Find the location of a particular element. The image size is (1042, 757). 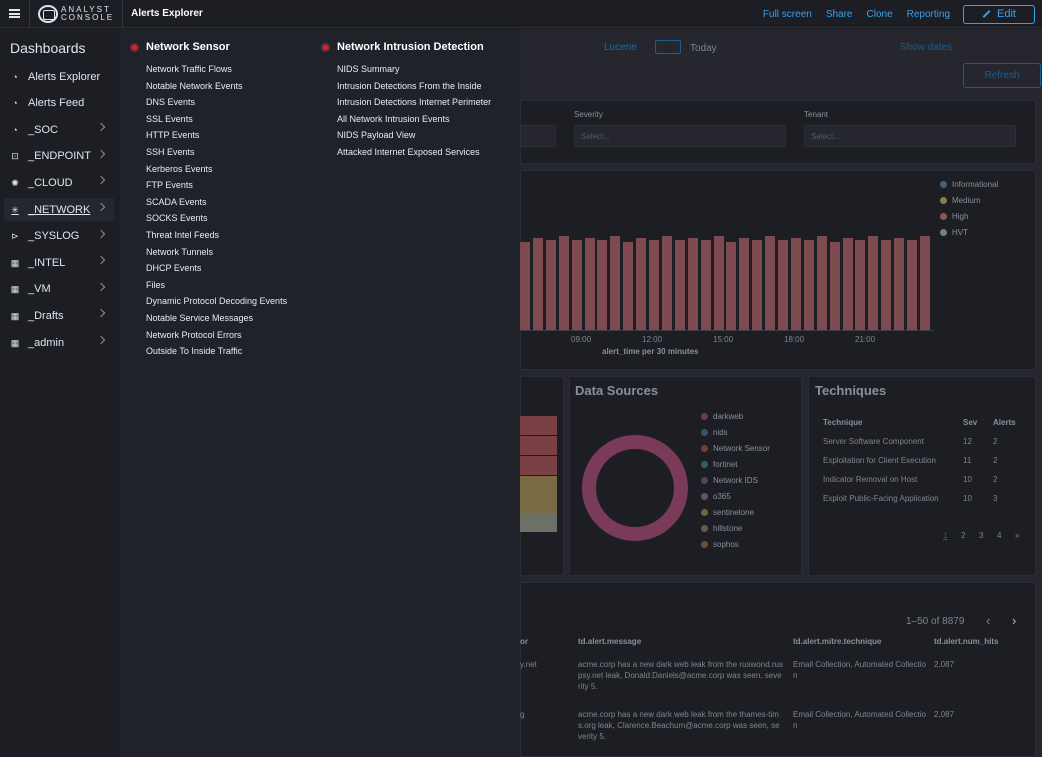

sidebar-item-network: ✳ _NETWORK is located at coordinates (59, 209).